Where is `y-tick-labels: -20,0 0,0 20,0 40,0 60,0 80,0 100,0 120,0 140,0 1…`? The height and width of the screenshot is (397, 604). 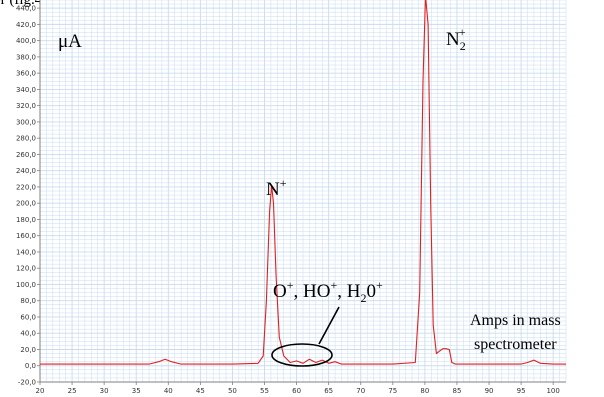 y-tick-labels: -20,0 0,0 20,0 40,0 60,0 80,0 100,0 120,0 140,0 1… is located at coordinates (28, 196).